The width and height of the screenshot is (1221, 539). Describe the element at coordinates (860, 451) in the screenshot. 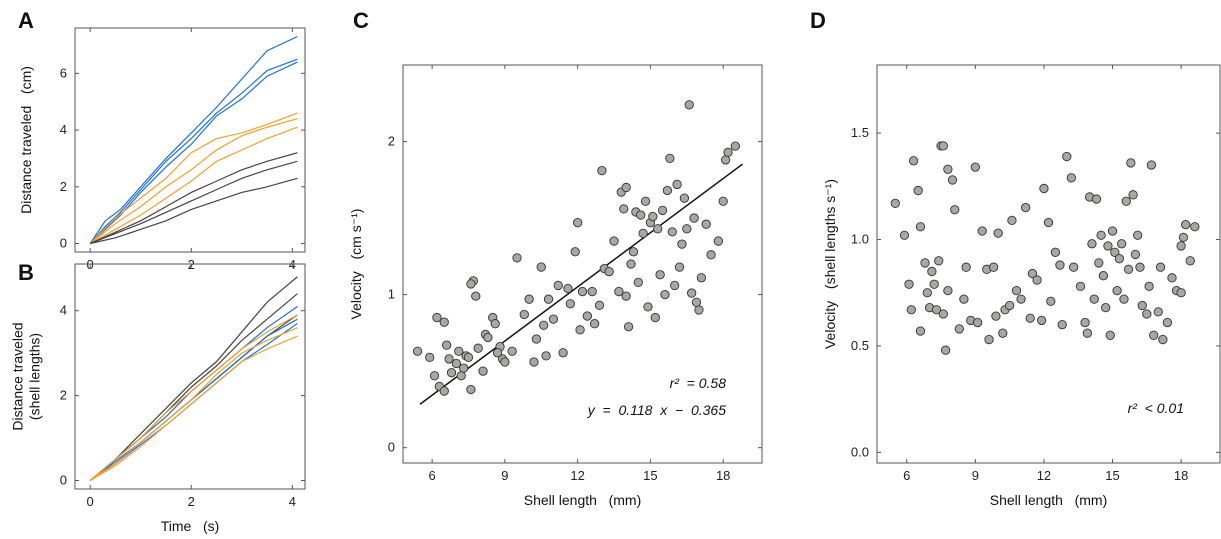

I see `y-tick-label: 0.0` at that location.